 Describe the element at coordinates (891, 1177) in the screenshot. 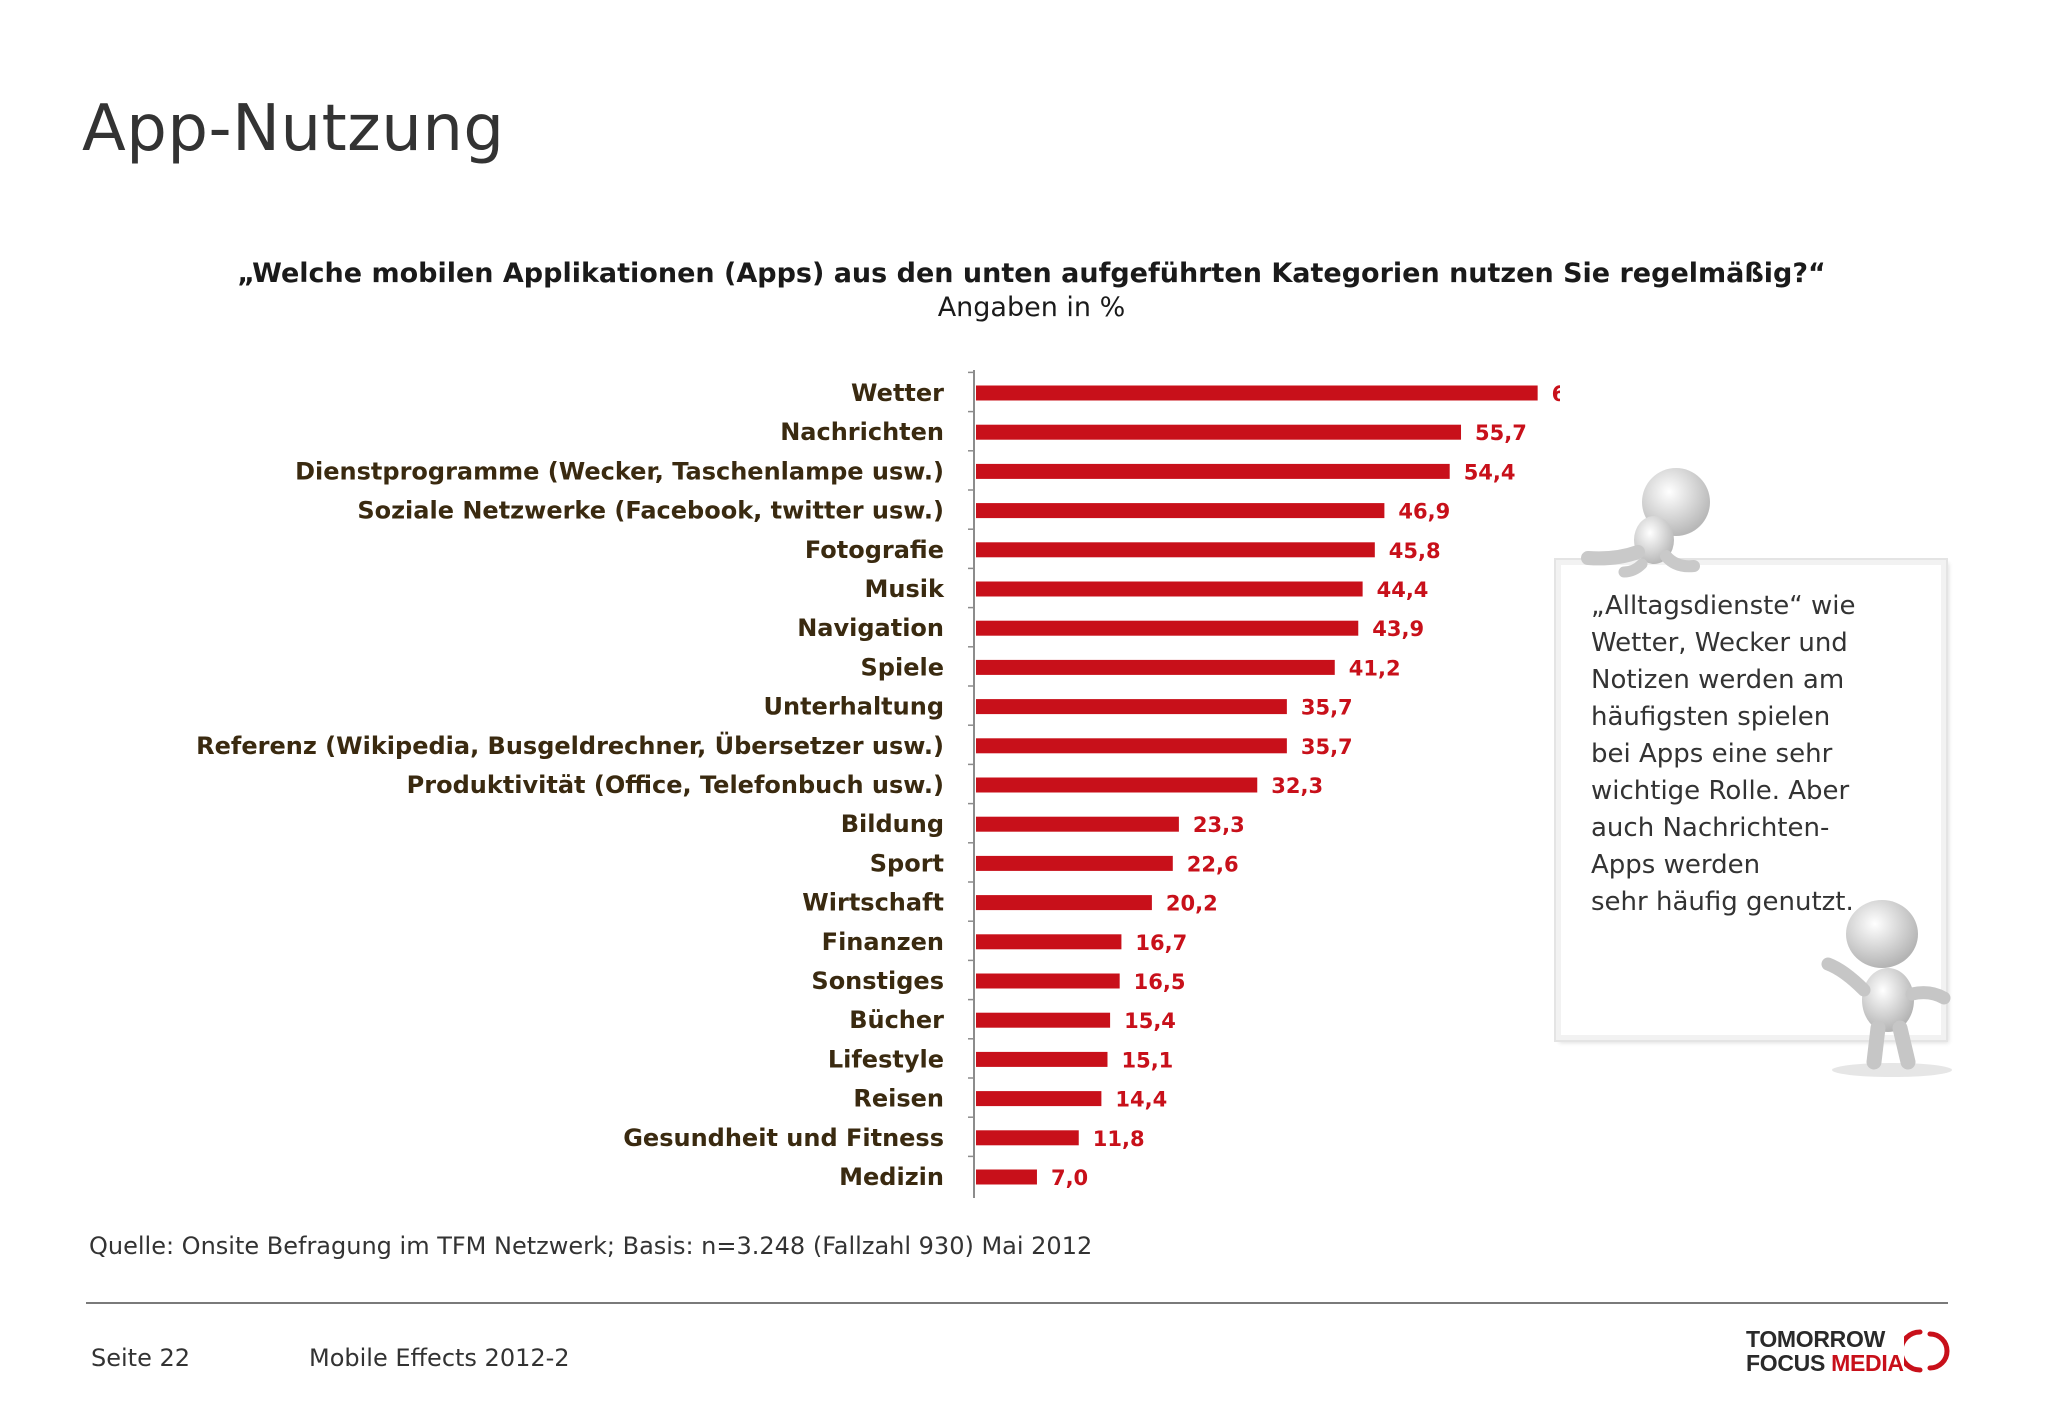

I see `category-label: Medizin` at that location.